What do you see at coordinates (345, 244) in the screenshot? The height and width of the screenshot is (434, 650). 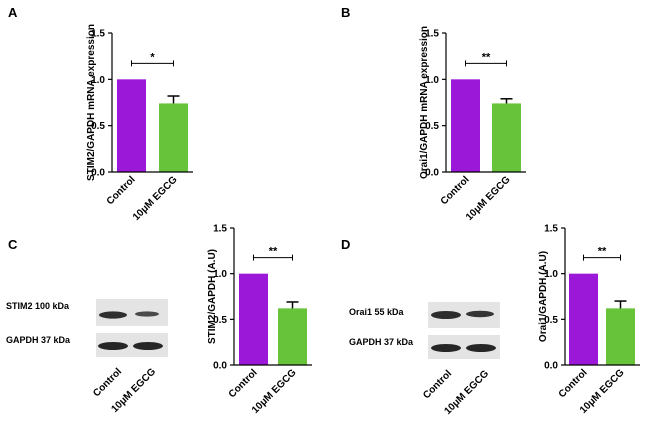 I see `panel-letter-d: D` at bounding box center [345, 244].